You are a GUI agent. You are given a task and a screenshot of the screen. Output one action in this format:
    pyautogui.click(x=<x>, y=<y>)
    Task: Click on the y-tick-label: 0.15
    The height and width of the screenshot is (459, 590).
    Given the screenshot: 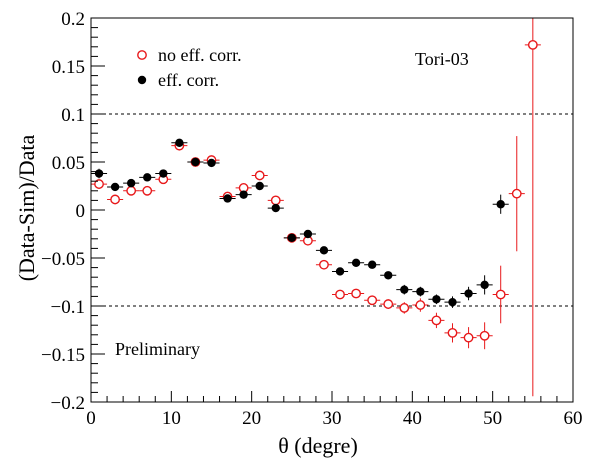 What is the action you would take?
    pyautogui.click(x=68, y=67)
    